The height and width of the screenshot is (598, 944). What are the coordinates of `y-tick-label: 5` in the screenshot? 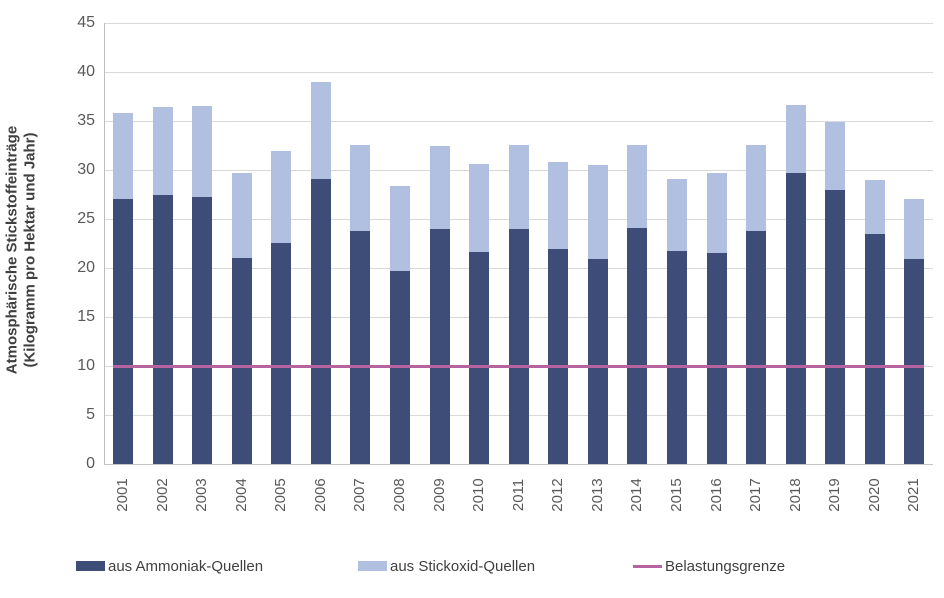 It's located at (90, 414).